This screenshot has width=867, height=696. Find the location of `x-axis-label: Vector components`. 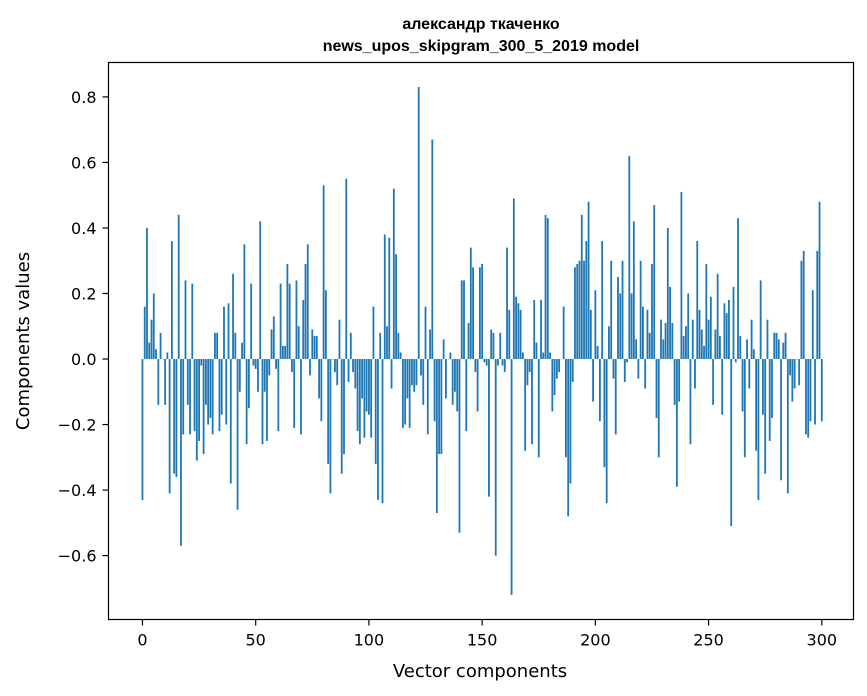

x-axis-label: Vector components is located at coordinates (480, 671).